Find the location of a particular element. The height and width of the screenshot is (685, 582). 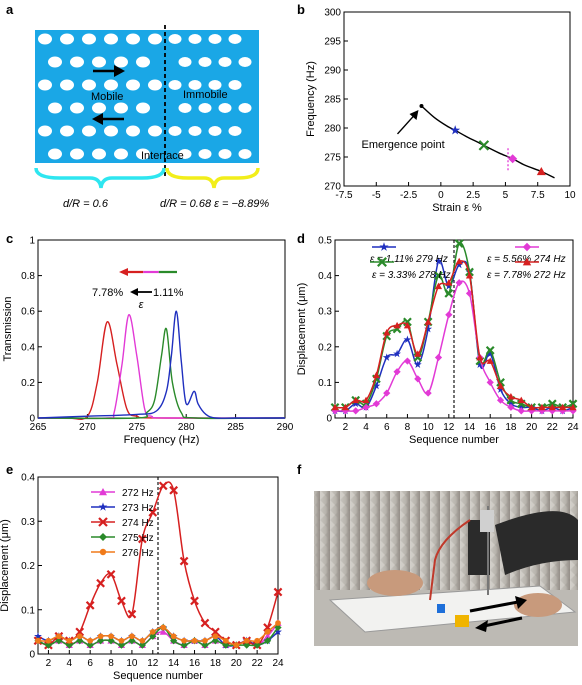

x-tick-label: 7.5 is located at coordinates (538, 195).